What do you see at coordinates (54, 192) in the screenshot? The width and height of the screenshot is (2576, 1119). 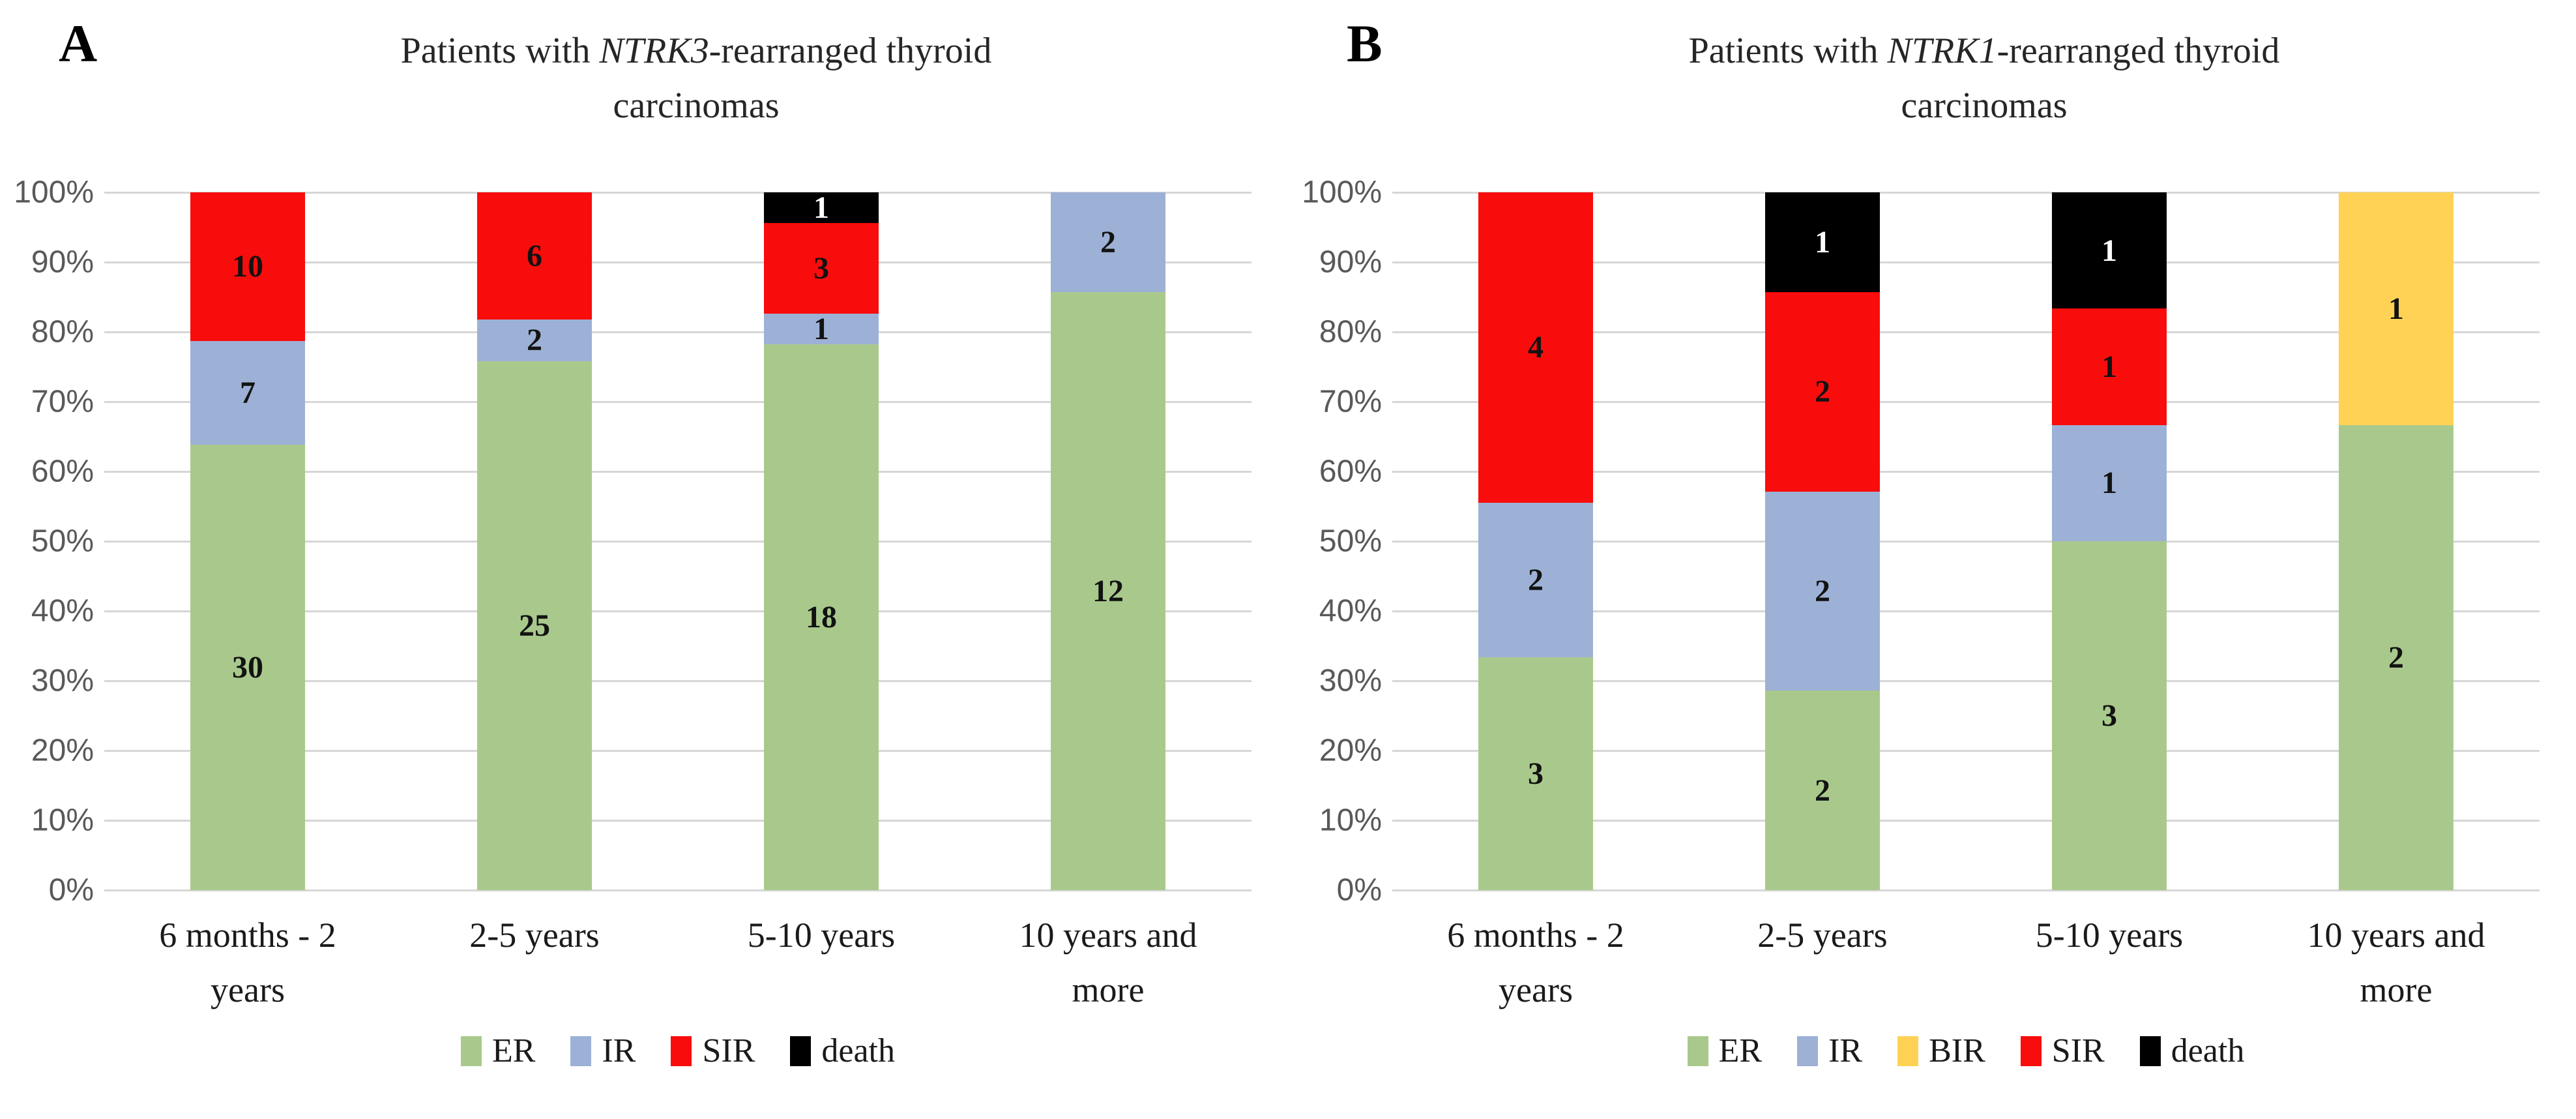 I see `y-axis-tick-label: 100%` at bounding box center [54, 192].